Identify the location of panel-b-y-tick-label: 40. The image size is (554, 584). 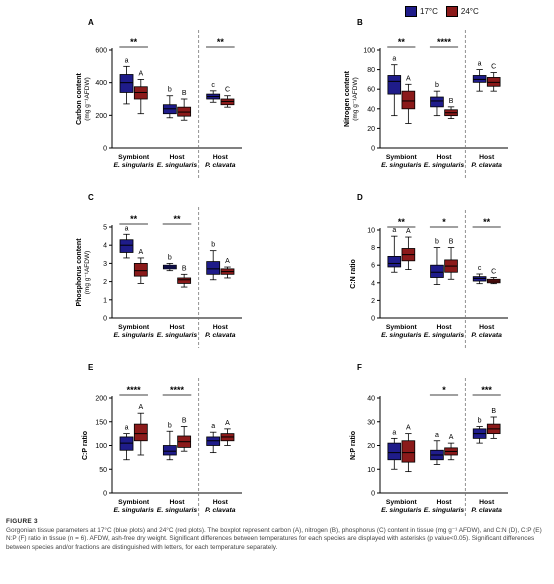
(371, 109).